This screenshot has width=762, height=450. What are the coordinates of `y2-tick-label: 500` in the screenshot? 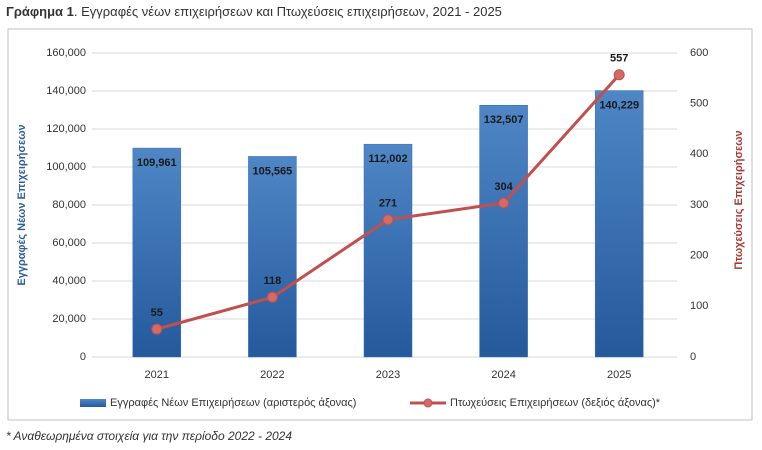 It's located at (699, 104).